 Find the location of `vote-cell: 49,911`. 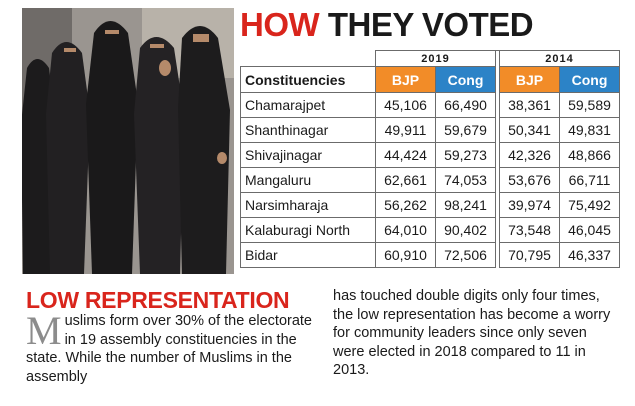

vote-cell: 49,911 is located at coordinates (405, 130).